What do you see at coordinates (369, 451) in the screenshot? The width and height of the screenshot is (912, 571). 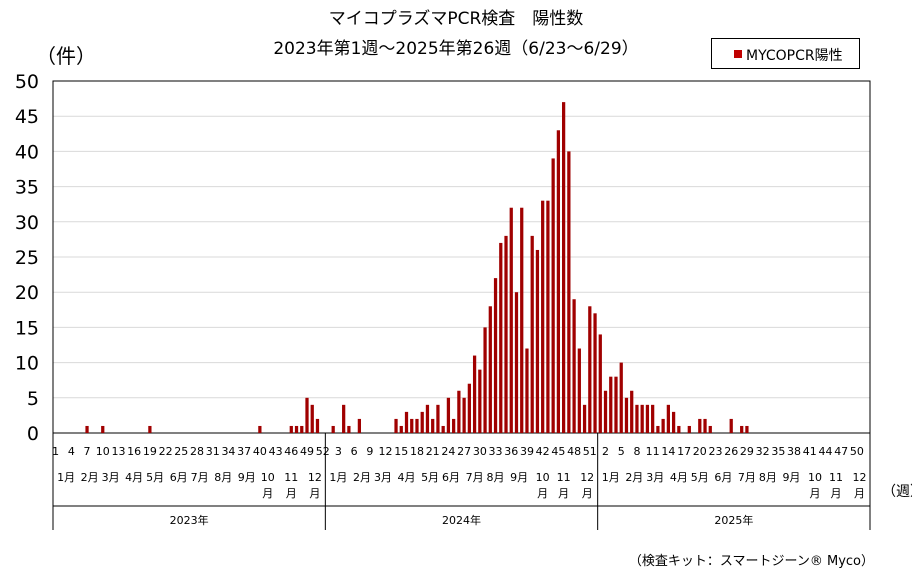 I see `x-tick-label: 9` at bounding box center [369, 451].